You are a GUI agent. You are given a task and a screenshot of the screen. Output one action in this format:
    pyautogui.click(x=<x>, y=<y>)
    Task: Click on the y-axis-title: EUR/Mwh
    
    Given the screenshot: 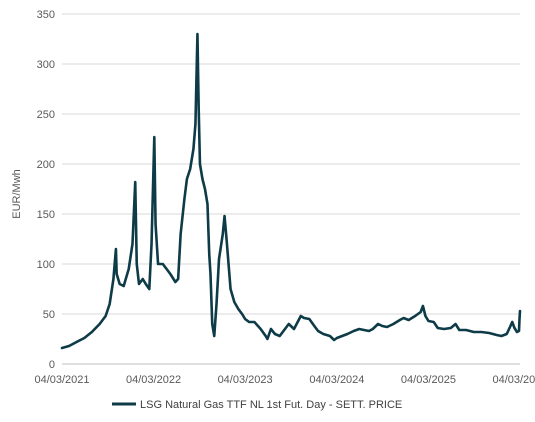 What is the action you would take?
    pyautogui.click(x=17, y=194)
    